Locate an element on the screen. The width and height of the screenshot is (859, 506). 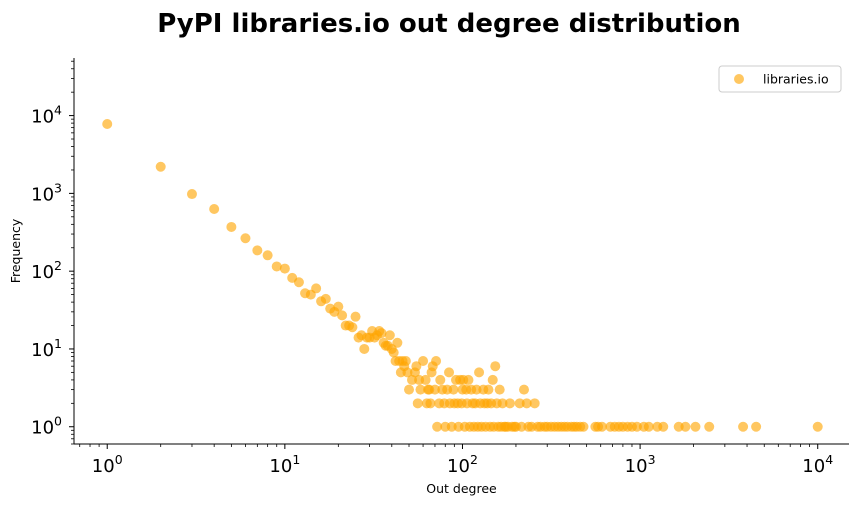
x-tick-label: 10² is located at coordinates (462, 464).